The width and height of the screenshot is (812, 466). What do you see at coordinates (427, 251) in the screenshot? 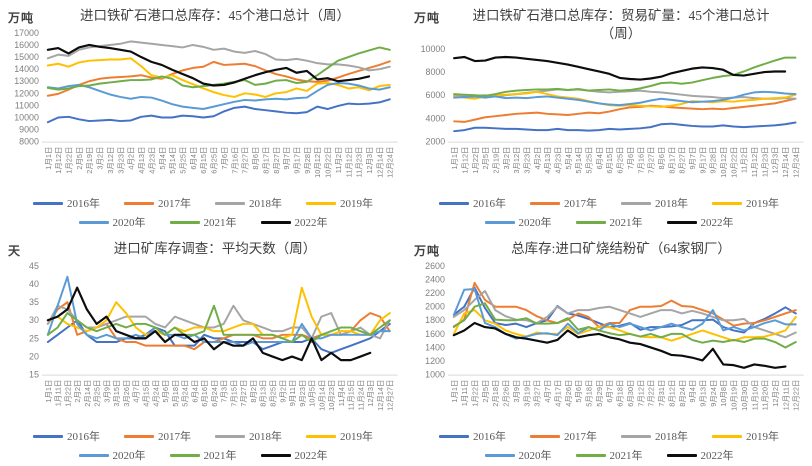
I see `y-axis-unit-label: 万吨` at bounding box center [427, 251].